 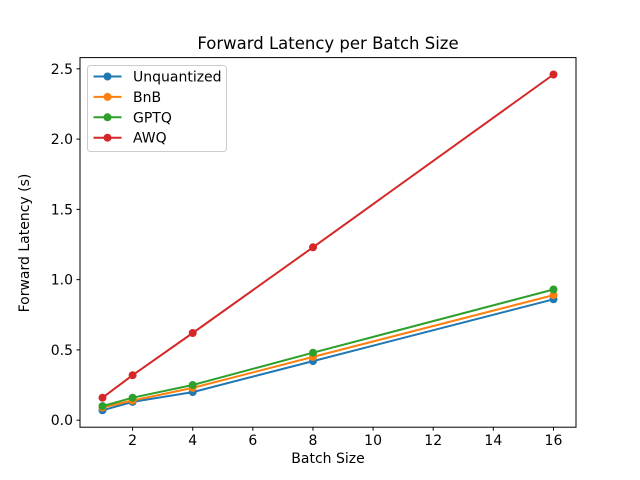 What do you see at coordinates (107, 117) in the screenshot?
I see `legend-marker-icon-gptq` at bounding box center [107, 117].